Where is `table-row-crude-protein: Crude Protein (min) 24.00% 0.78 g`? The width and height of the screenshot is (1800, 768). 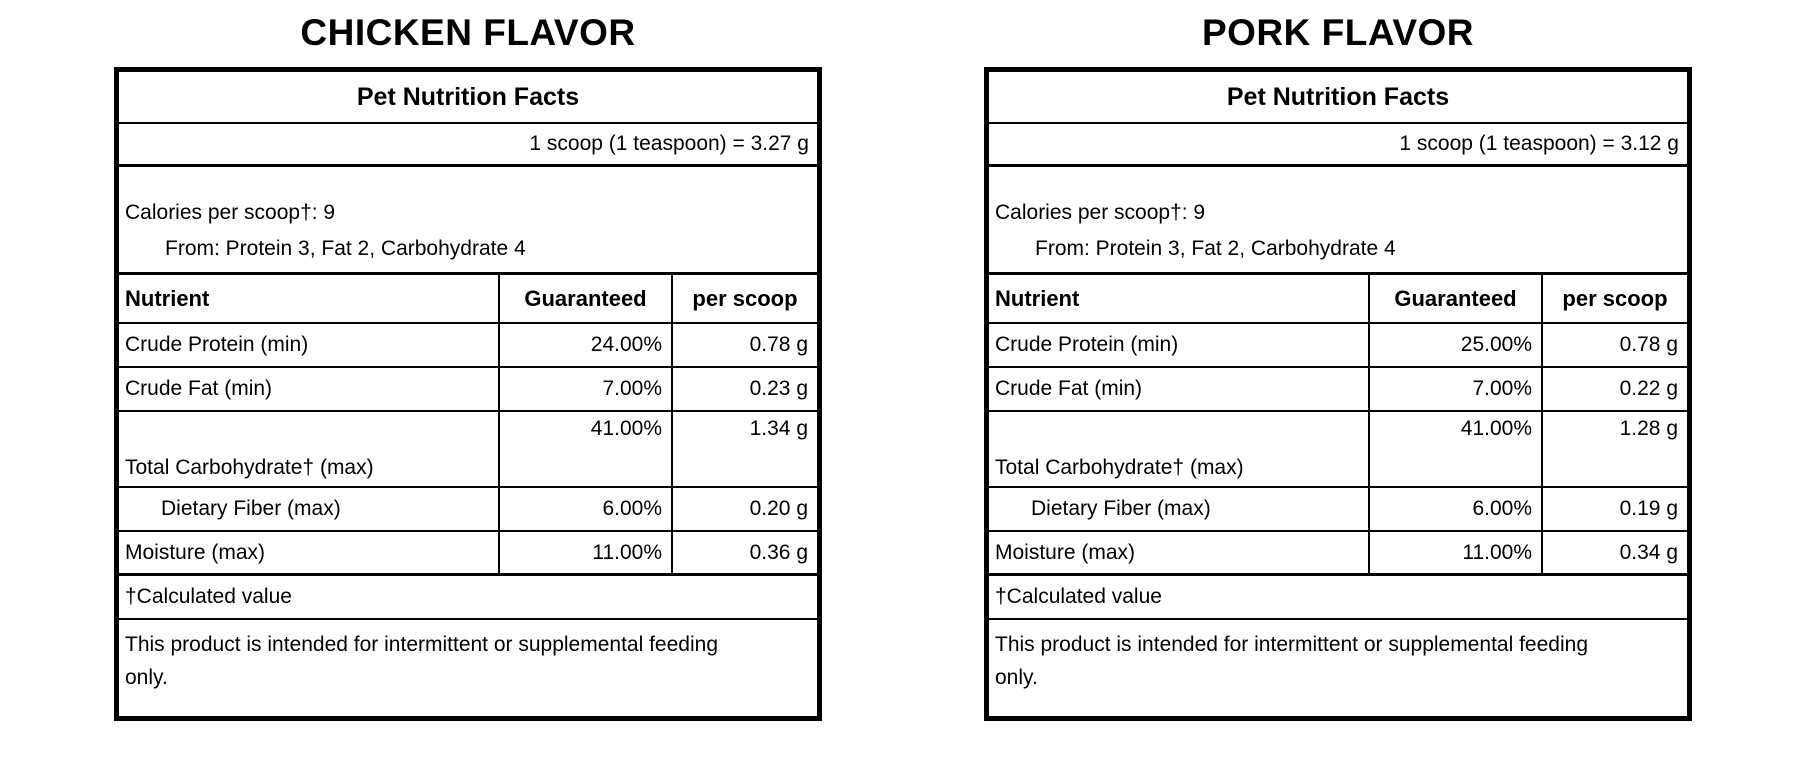
table-row-crude-protein: Crude Protein (min) 24.00% 0.78 g is located at coordinates (468, 346).